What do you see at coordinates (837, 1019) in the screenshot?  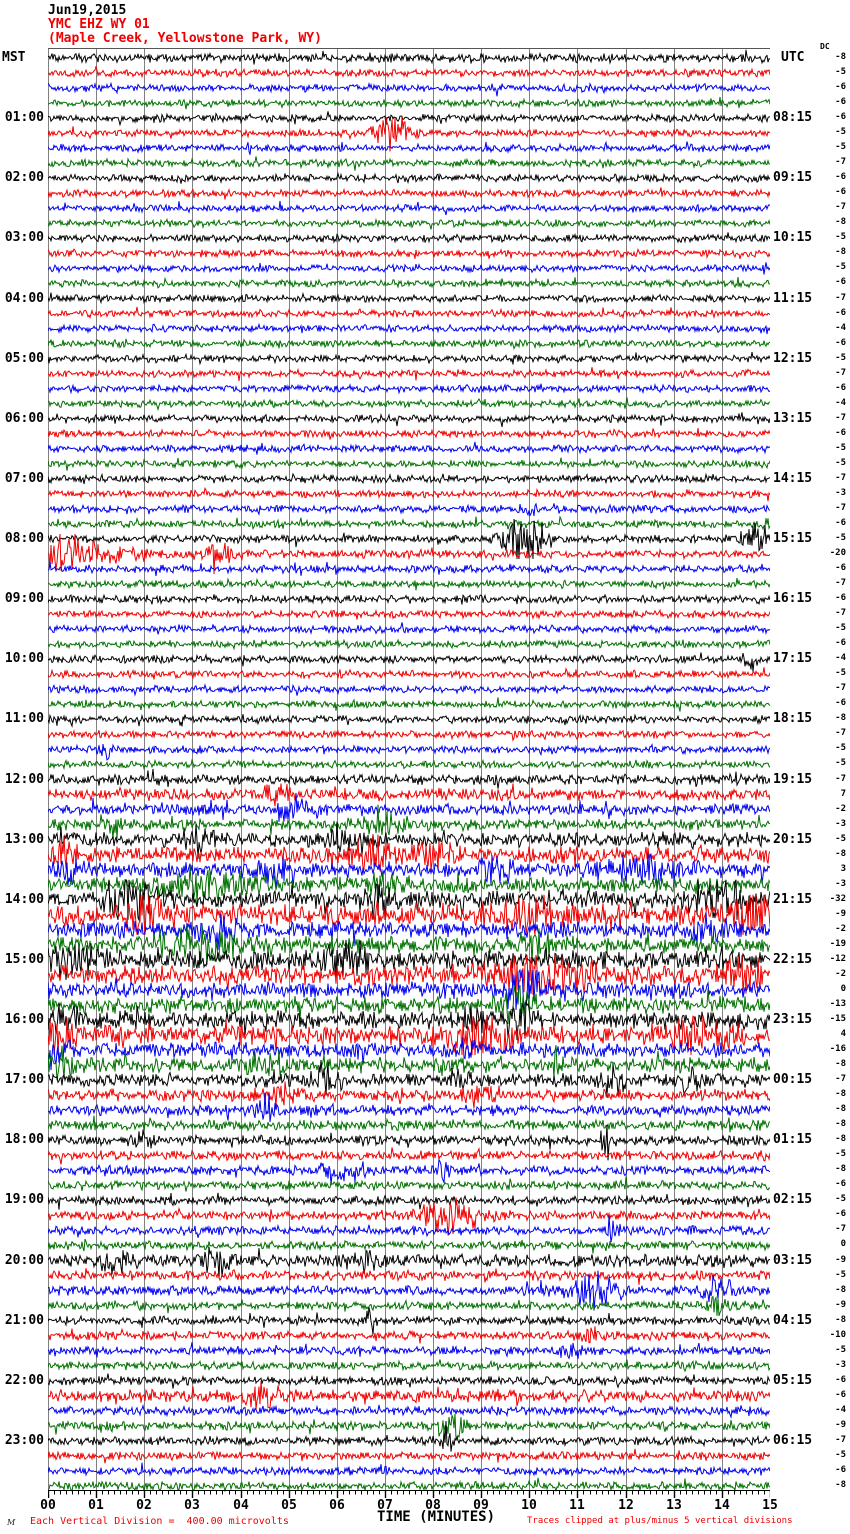 I see `dc-offset-value: -15` at bounding box center [837, 1019].